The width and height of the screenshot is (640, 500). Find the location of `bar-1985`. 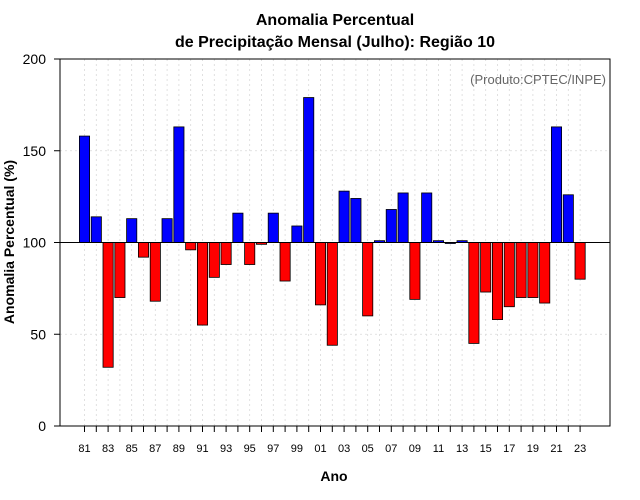

bar-1985 is located at coordinates (132, 230).